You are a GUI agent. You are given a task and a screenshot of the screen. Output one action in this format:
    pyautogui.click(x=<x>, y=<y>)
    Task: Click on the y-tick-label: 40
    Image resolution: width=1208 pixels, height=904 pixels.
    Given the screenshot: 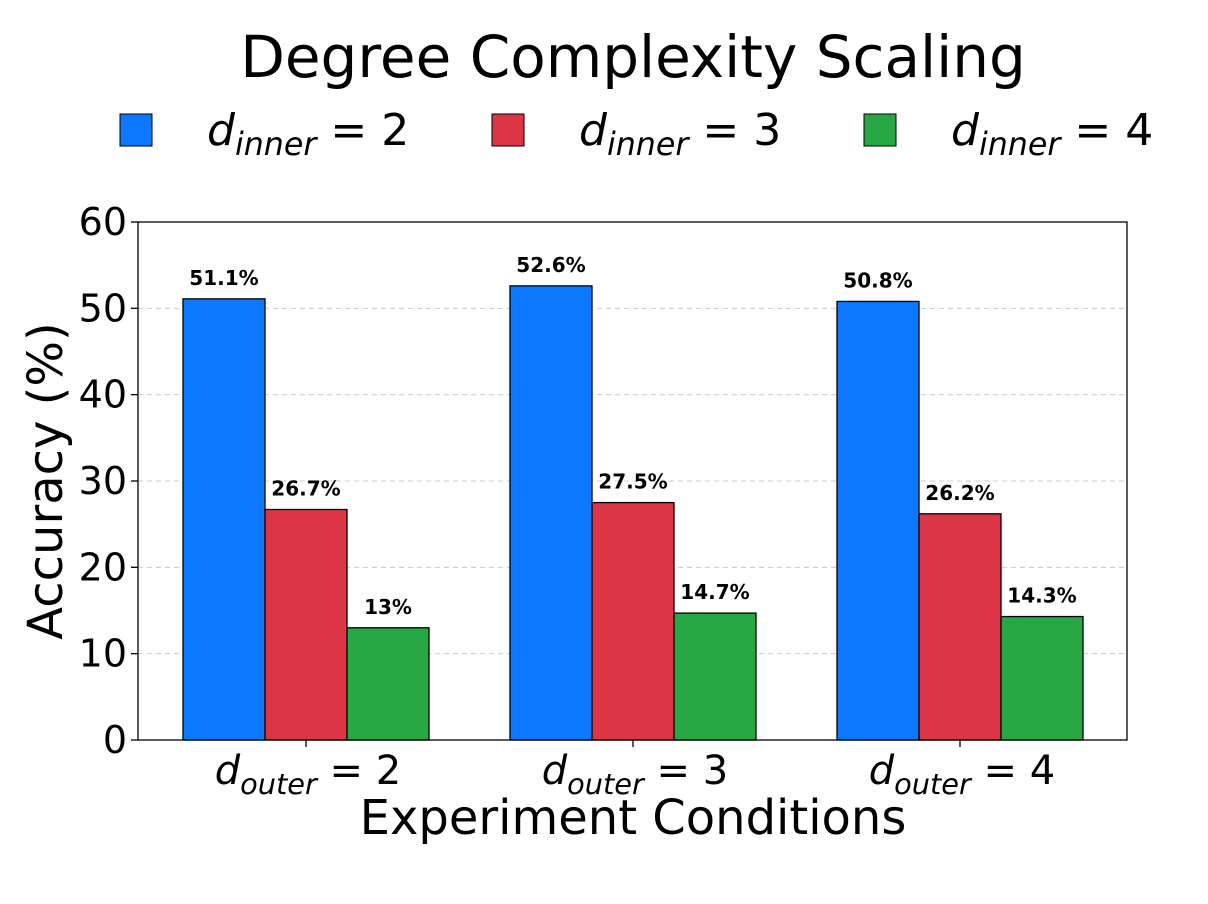 What is the action you would take?
    pyautogui.click(x=103, y=395)
    